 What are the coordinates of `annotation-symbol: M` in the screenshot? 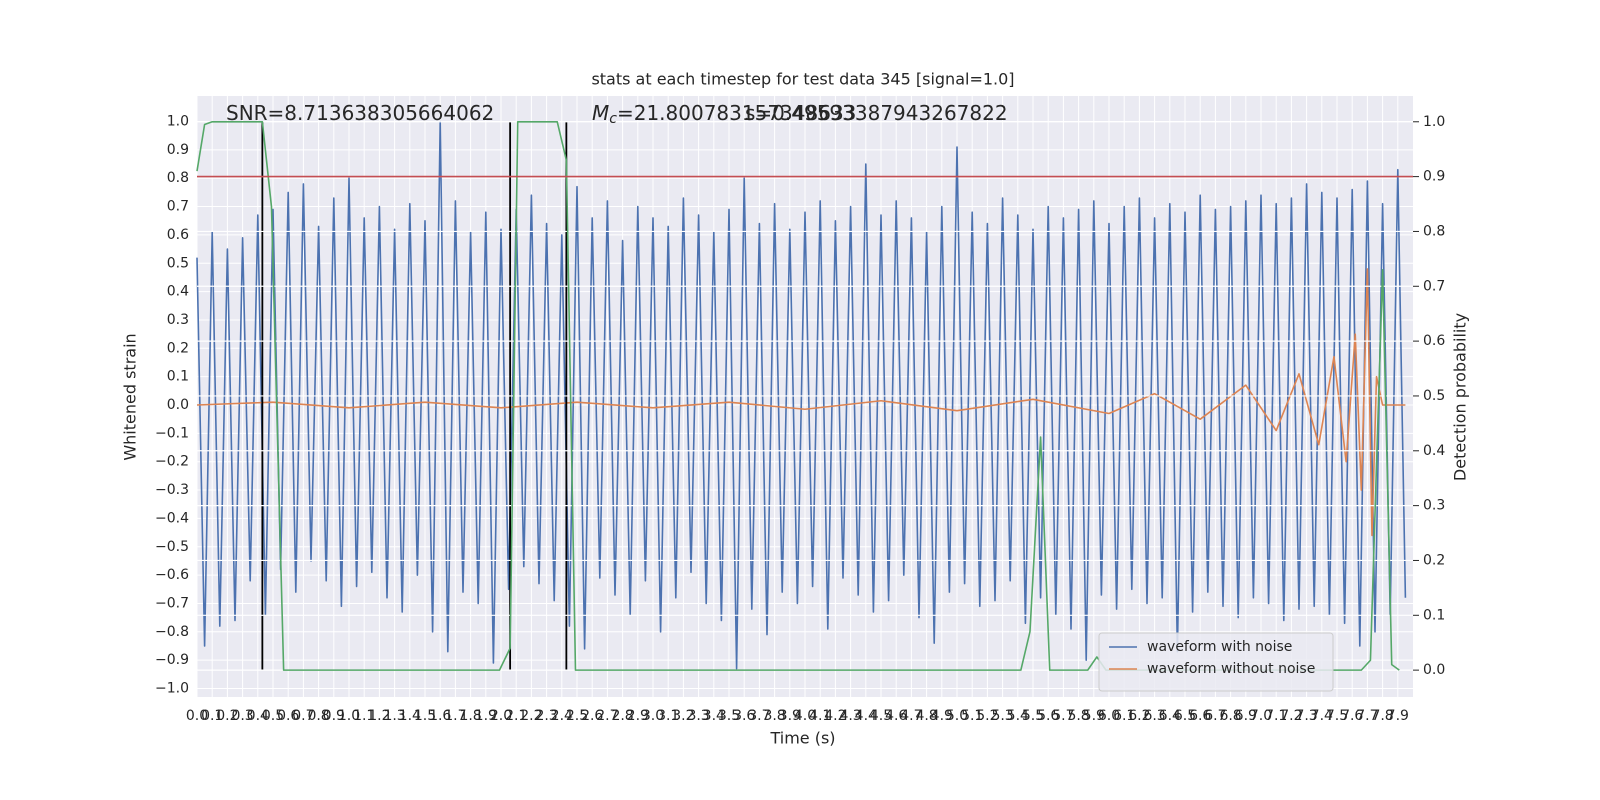 It's located at (600, 113).